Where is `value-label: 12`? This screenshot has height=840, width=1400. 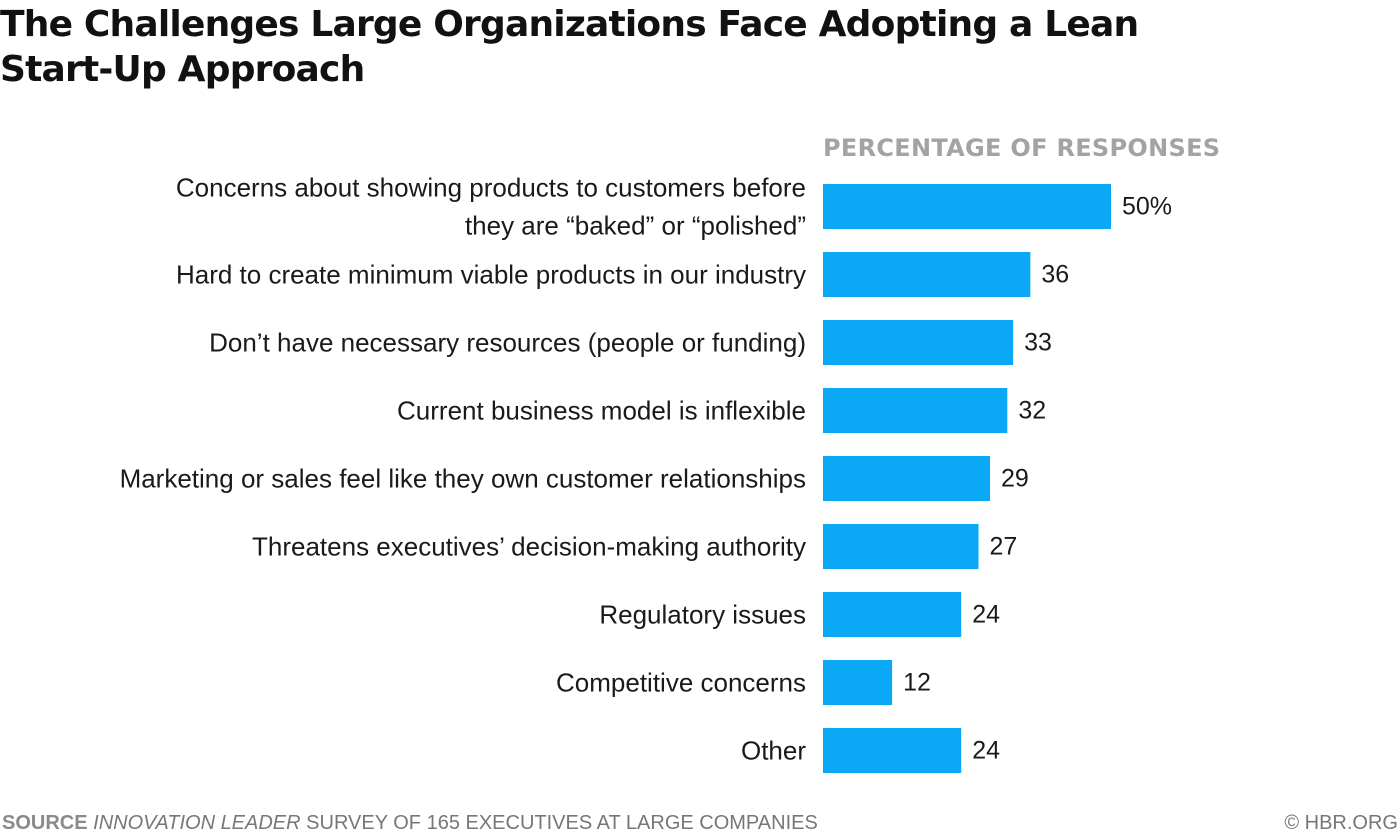
value-label: 12 is located at coordinates (917, 683).